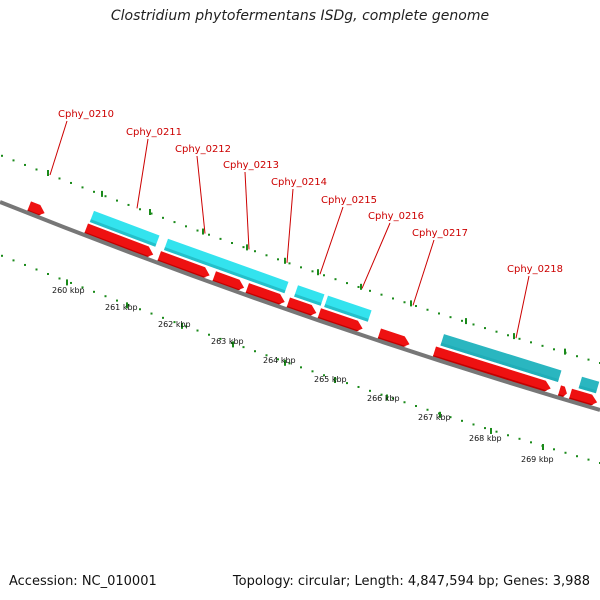 The image size is (600, 600). What do you see at coordinates (299, 182) in the screenshot?
I see `gene-label: Cphy_0214` at bounding box center [299, 182].